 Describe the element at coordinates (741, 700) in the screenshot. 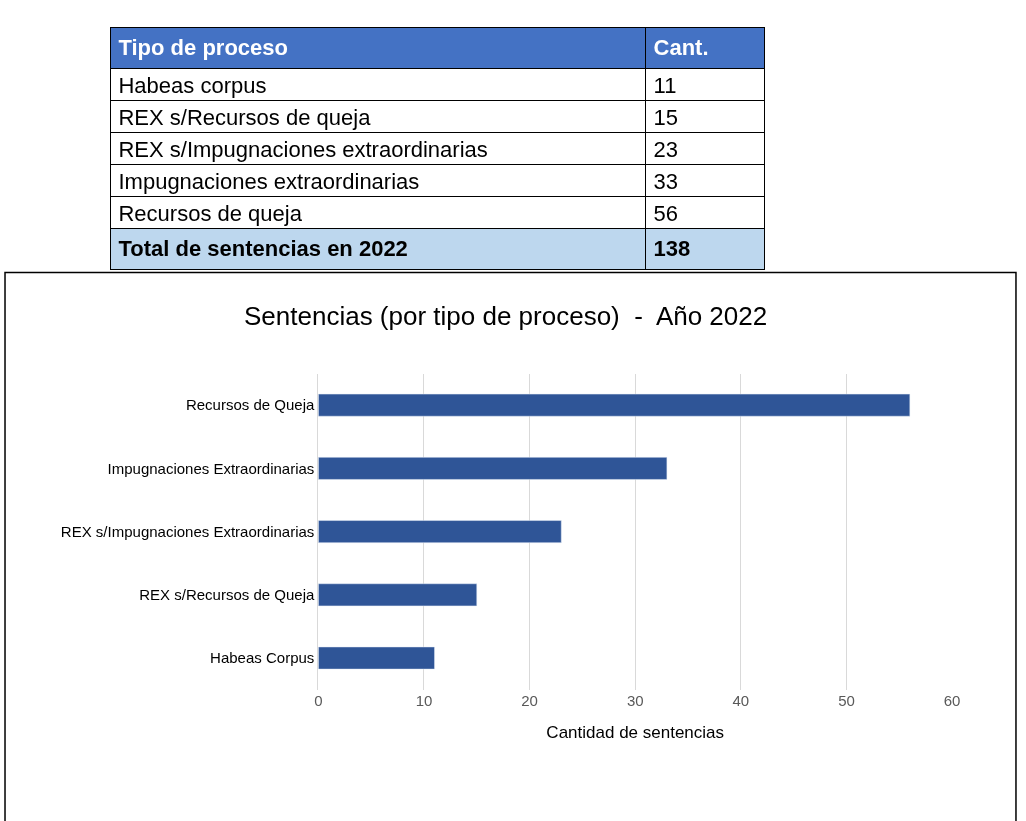

I see `x-tick-label: 40` at that location.